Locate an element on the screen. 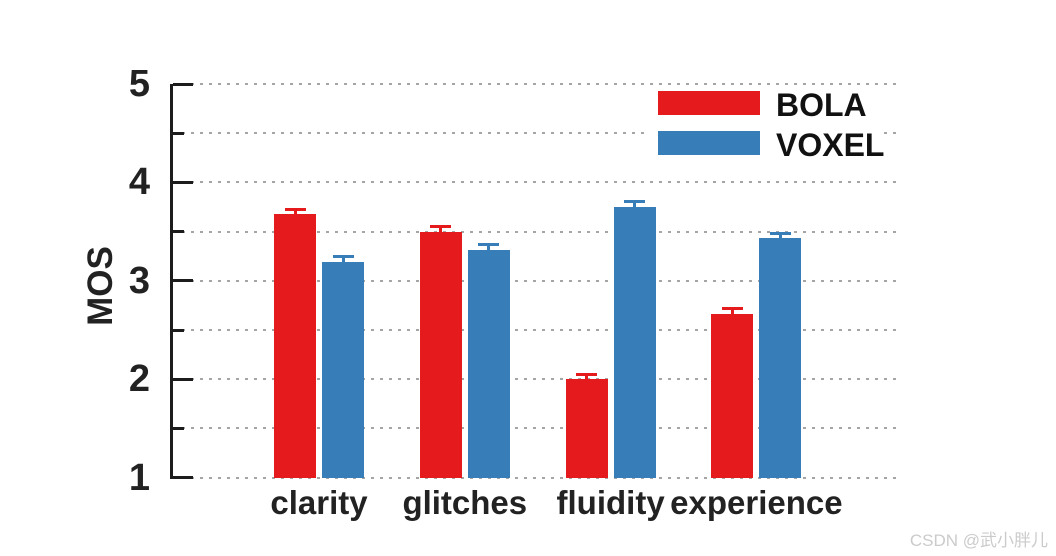 This screenshot has width=1056, height=556. y-tick-label-2: 2 is located at coordinates (139, 379).